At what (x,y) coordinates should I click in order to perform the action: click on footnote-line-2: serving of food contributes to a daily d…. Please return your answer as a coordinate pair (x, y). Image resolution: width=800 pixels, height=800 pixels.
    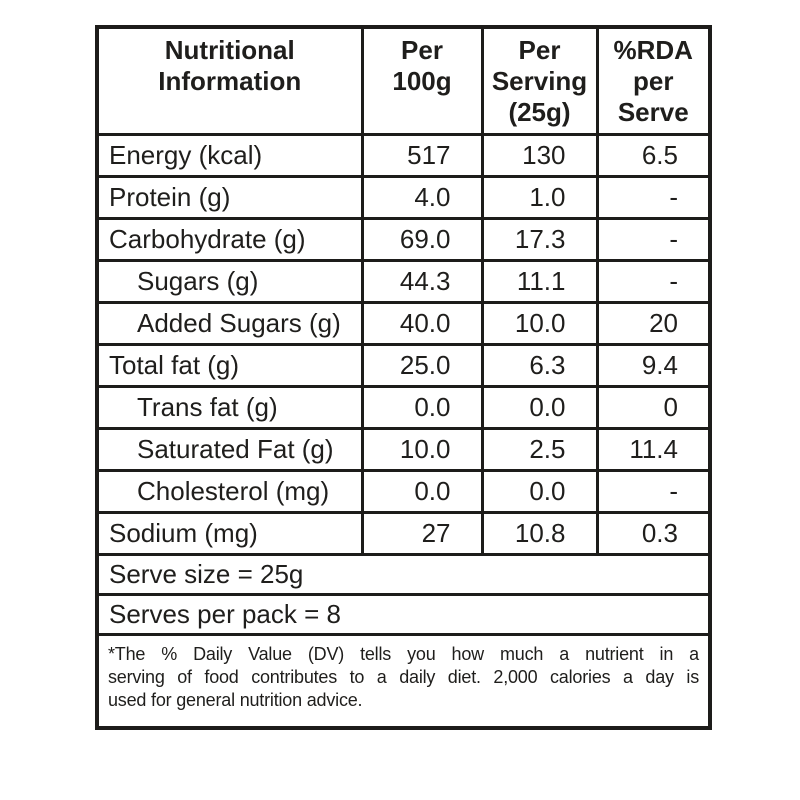
    Looking at the image, I should click on (403, 676).